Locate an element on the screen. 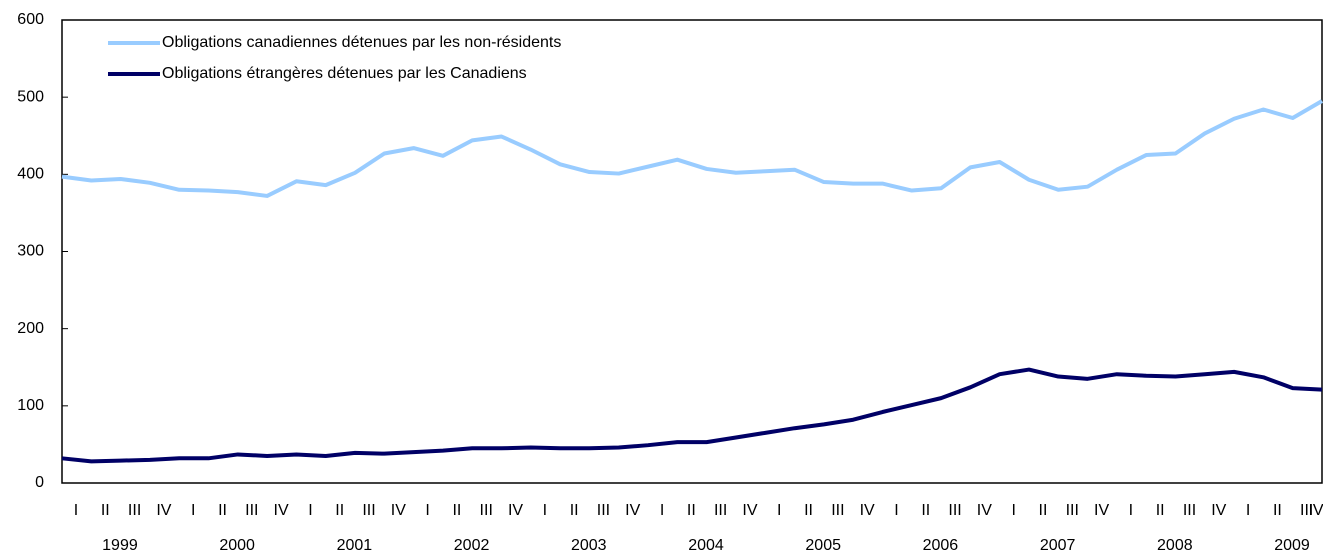 This screenshot has width=1323, height=555. year-label: 2001 is located at coordinates (355, 545).